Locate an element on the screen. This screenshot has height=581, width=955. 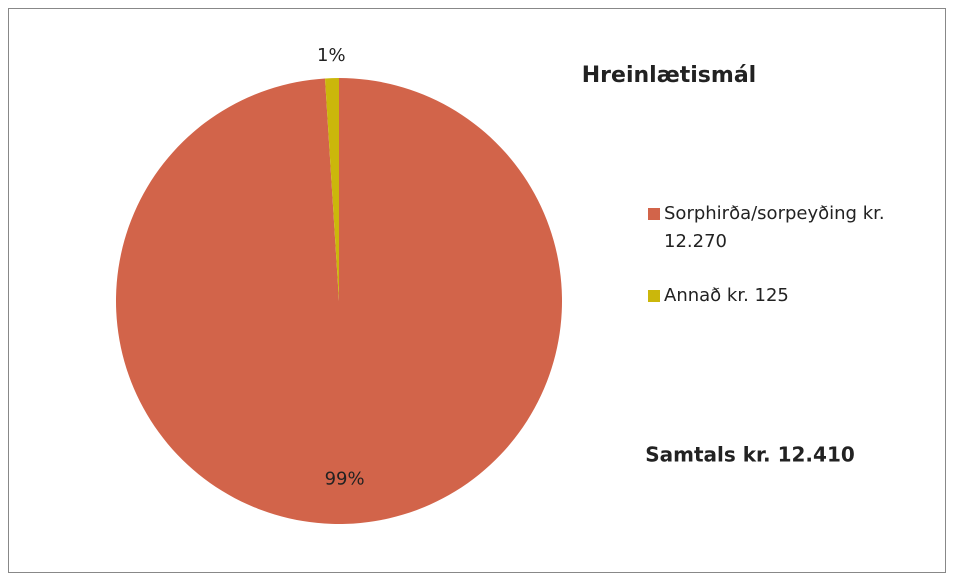
pie-slice is located at coordinates (331, 189).